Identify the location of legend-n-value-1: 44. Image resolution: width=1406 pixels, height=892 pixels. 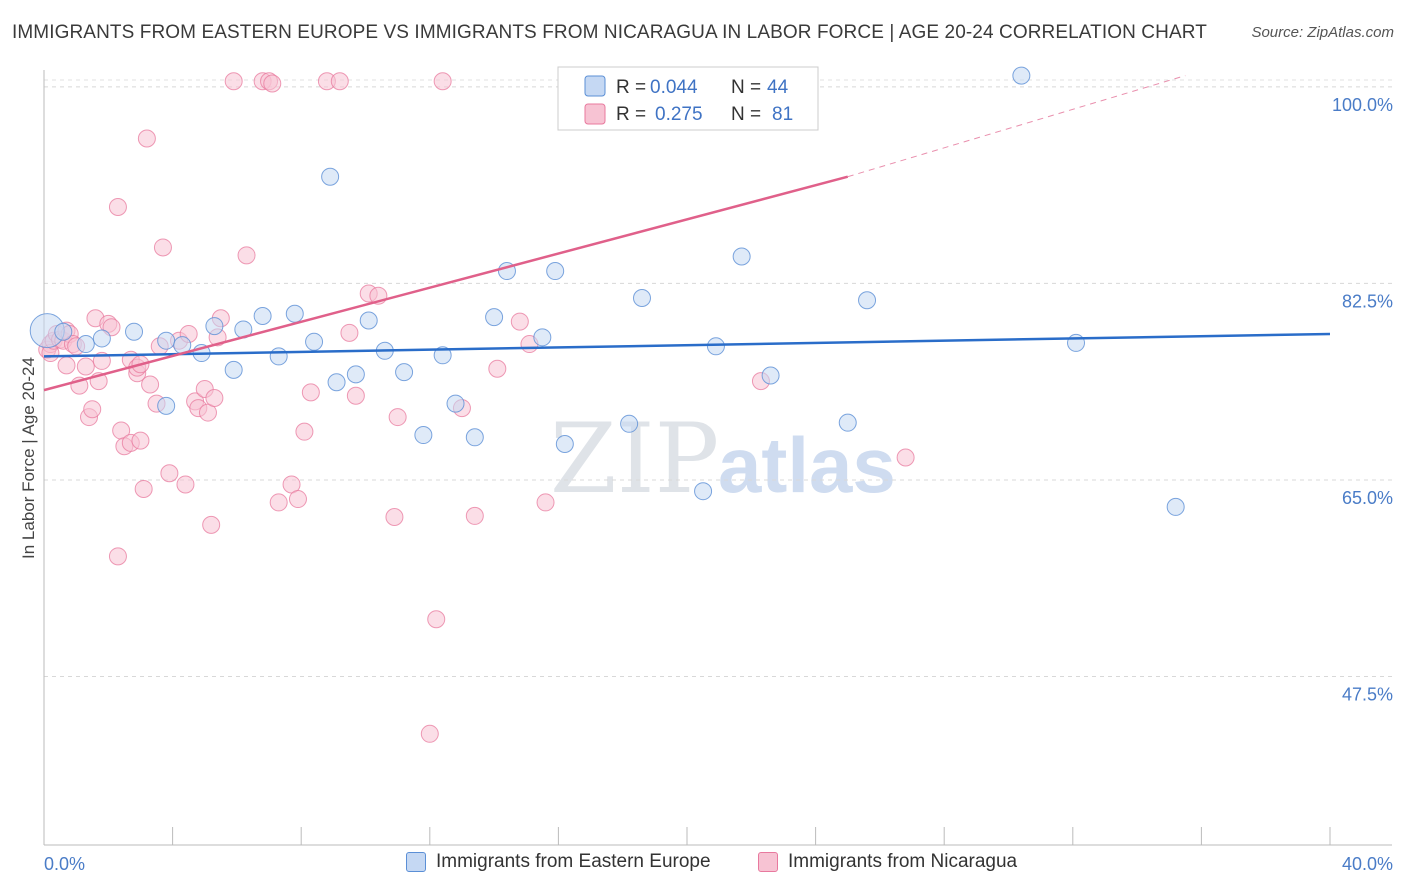
(778, 87).